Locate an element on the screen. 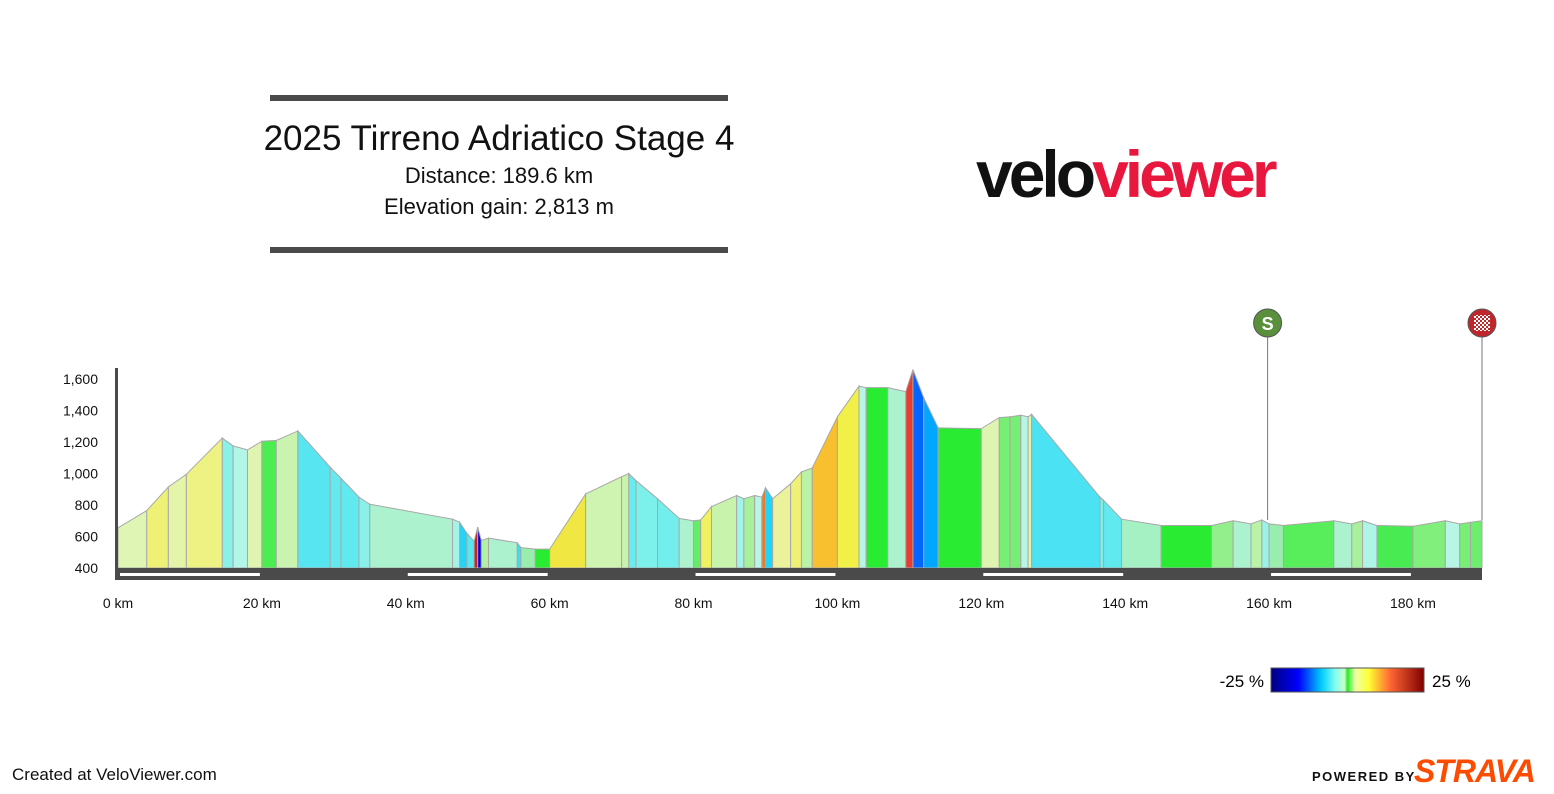 Image resolution: width=1554 pixels, height=794 pixels. x-tick-label: 100 km is located at coordinates (837, 603).